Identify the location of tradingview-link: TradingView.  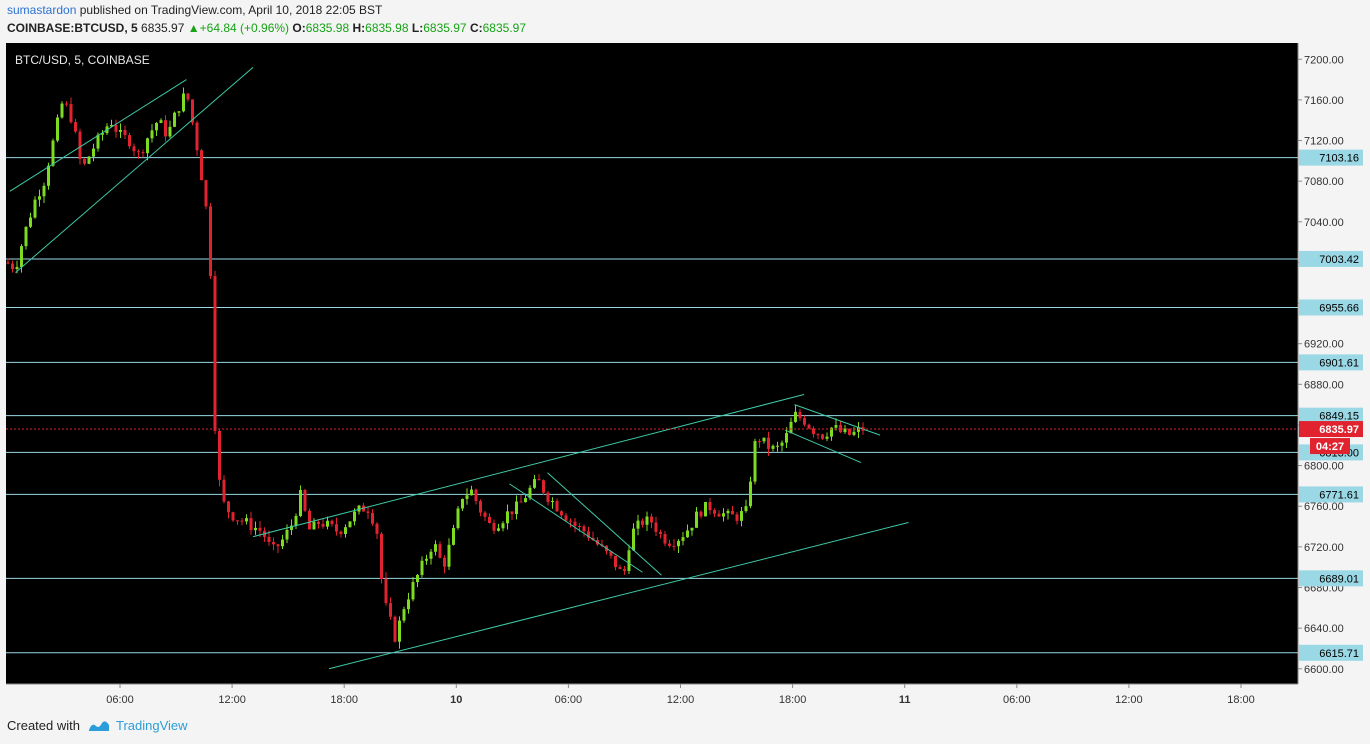
(151, 725).